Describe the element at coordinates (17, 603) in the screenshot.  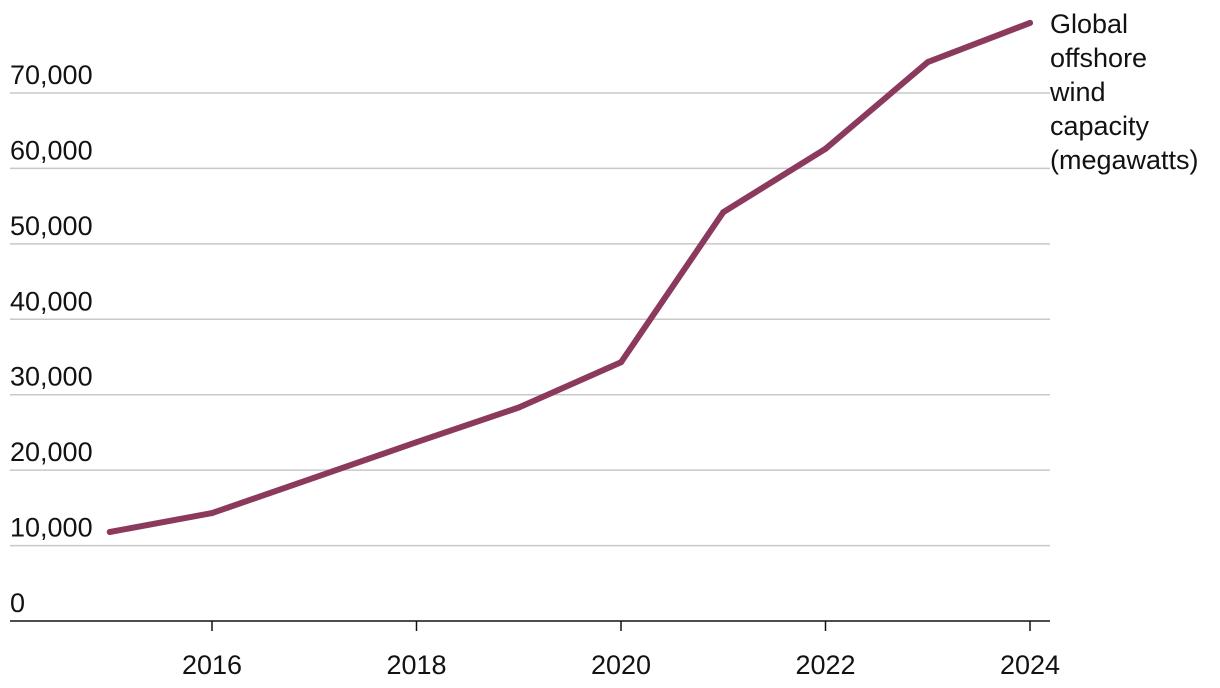
I see `y-tick-label: 0` at that location.